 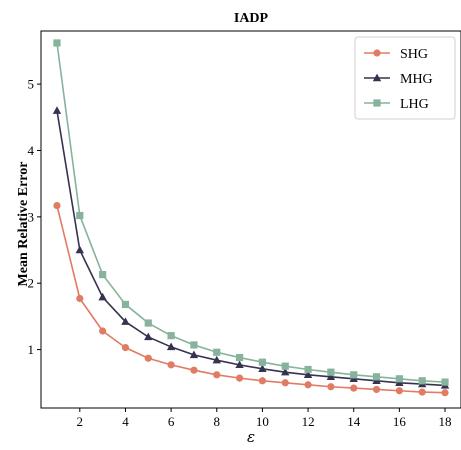 I want to click on y-tick-label: 5, so click(x=31, y=84).